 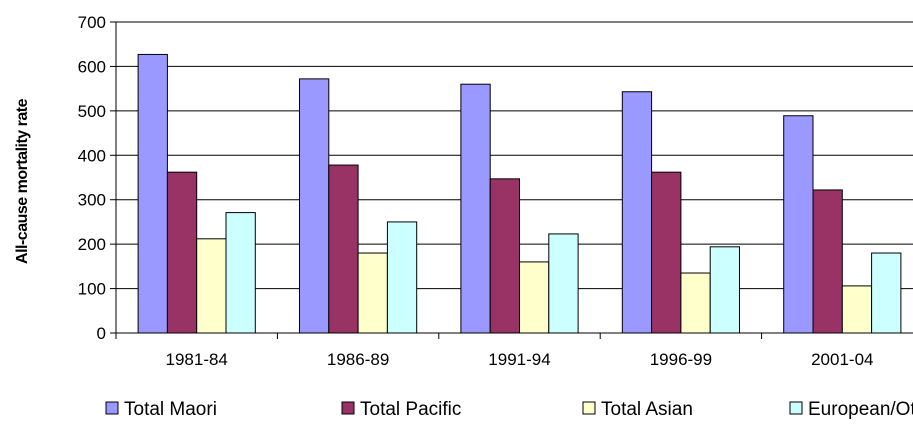 I want to click on legend-item-total-asian: Total Asian, so click(x=637, y=409).